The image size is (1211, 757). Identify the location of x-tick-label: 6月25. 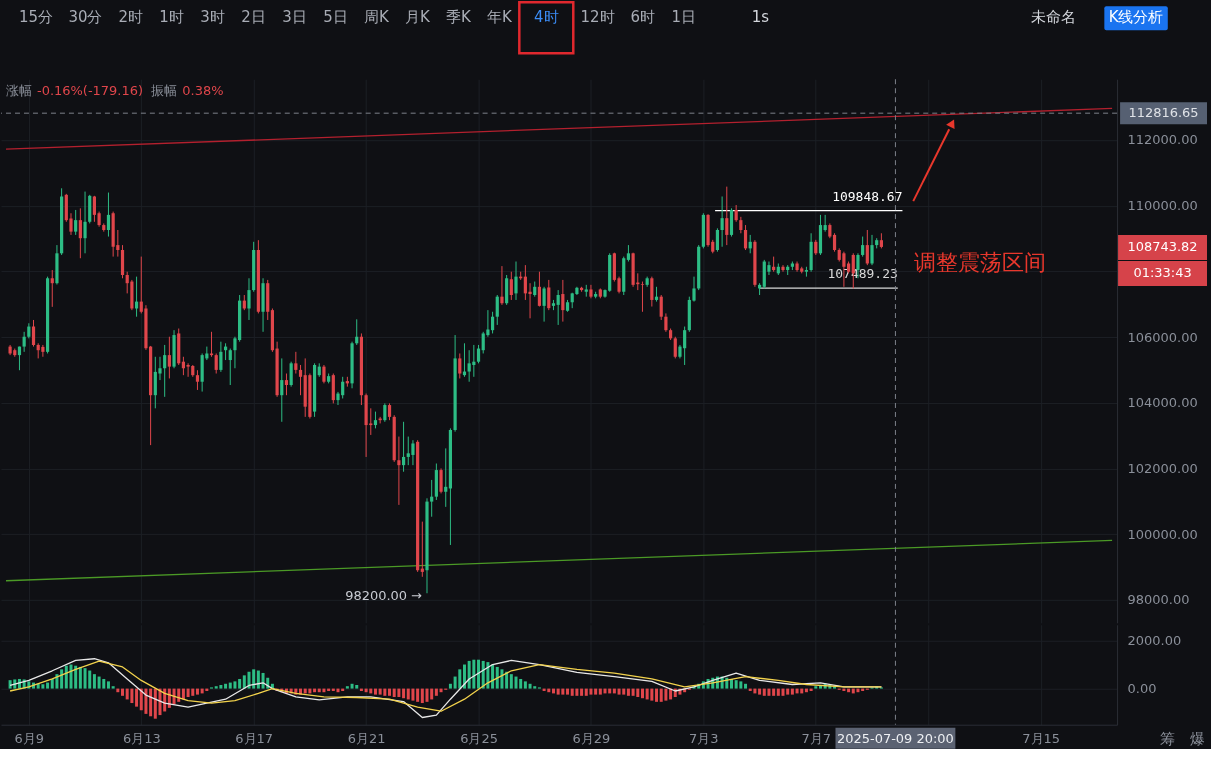
(479, 739).